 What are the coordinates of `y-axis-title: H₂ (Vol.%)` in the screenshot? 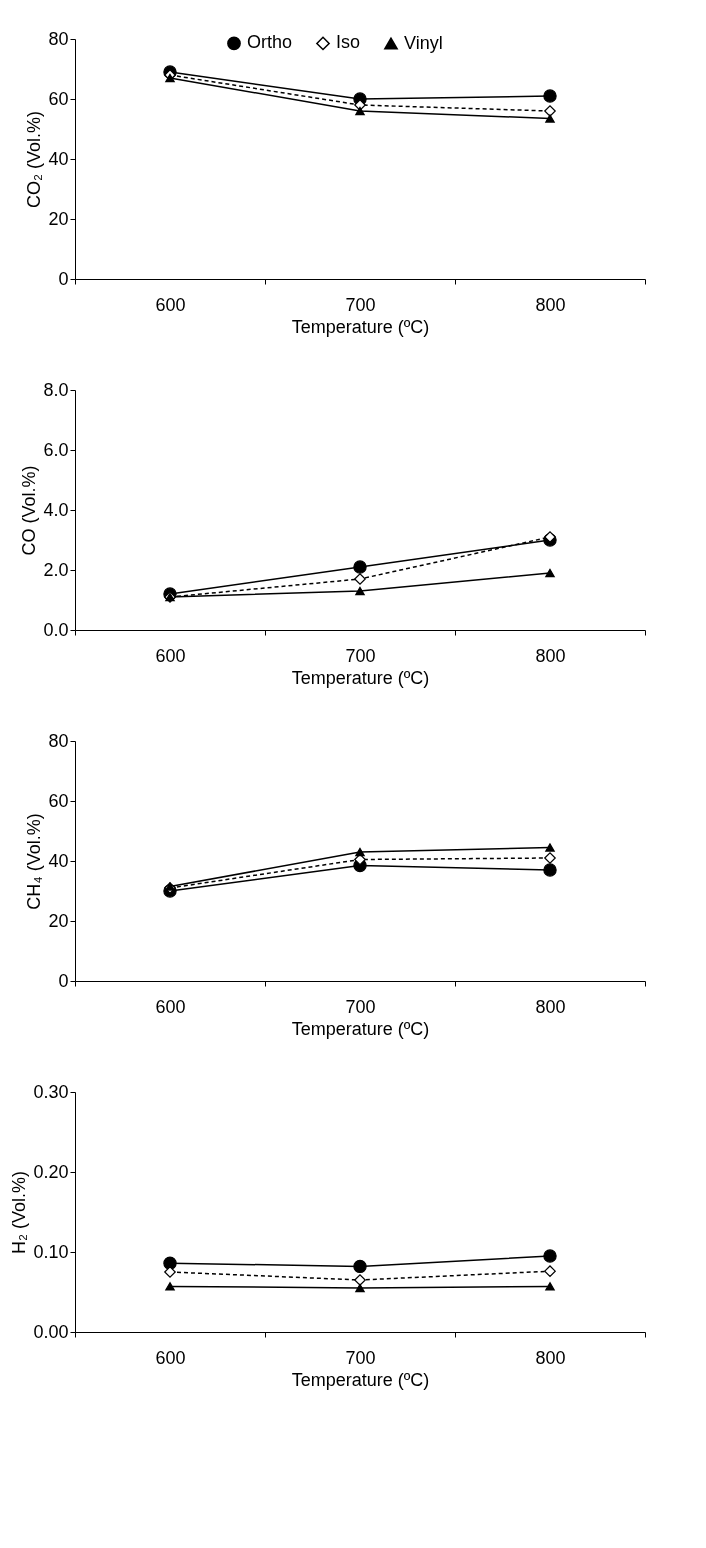 It's located at (19, 1212).